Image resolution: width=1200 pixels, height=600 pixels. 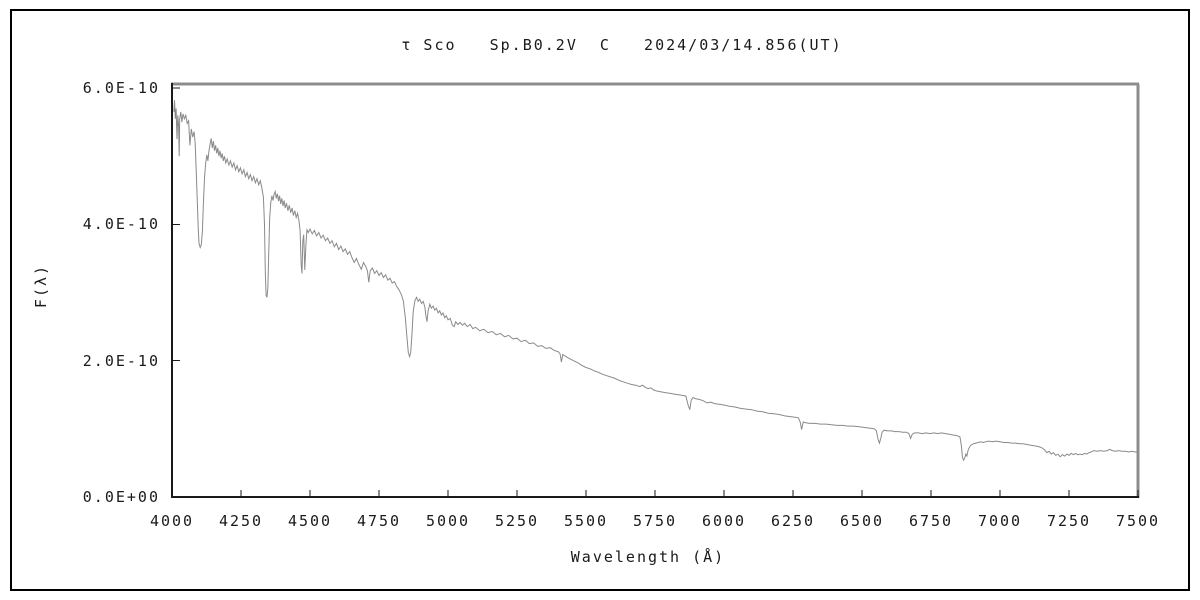 What do you see at coordinates (724, 521) in the screenshot?
I see `x-tick-label: 6000` at bounding box center [724, 521].